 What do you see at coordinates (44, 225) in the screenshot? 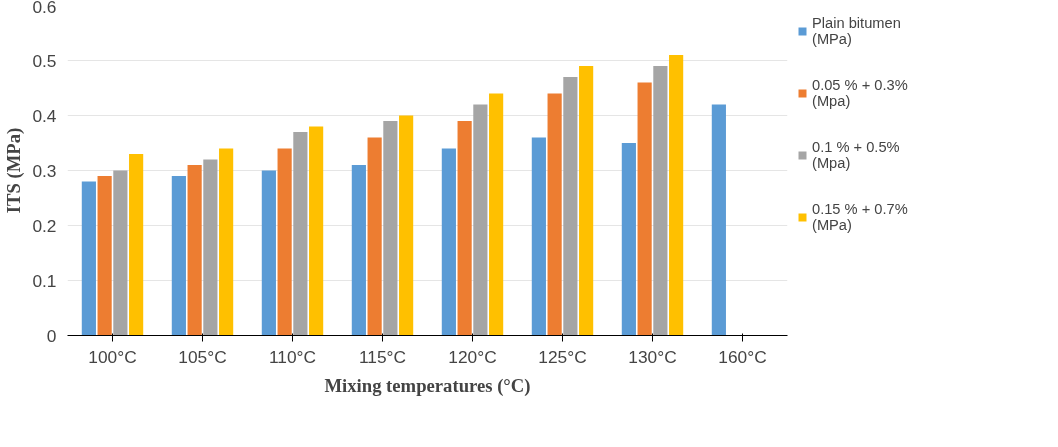
I see `y-tick-label: 0.2` at bounding box center [44, 225].